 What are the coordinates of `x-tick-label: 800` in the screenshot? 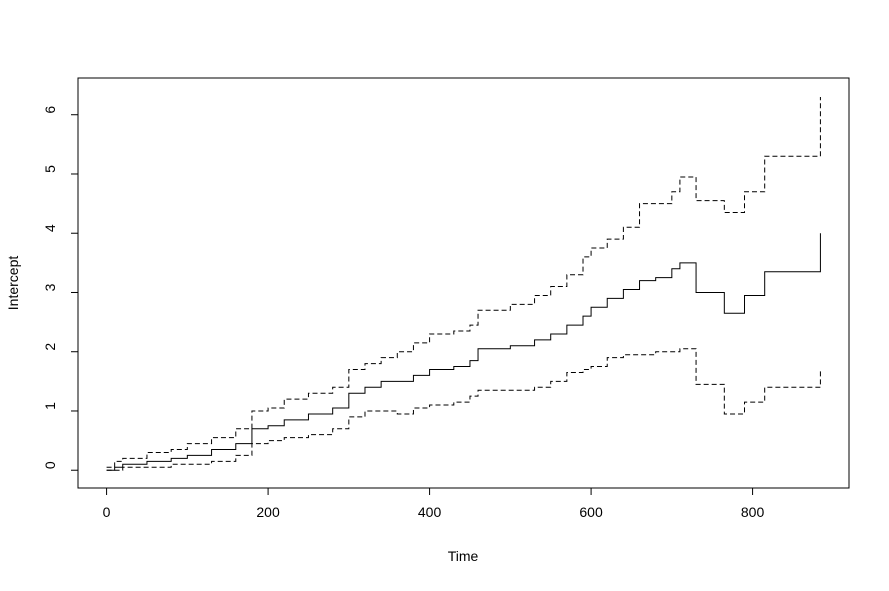 It's located at (753, 512).